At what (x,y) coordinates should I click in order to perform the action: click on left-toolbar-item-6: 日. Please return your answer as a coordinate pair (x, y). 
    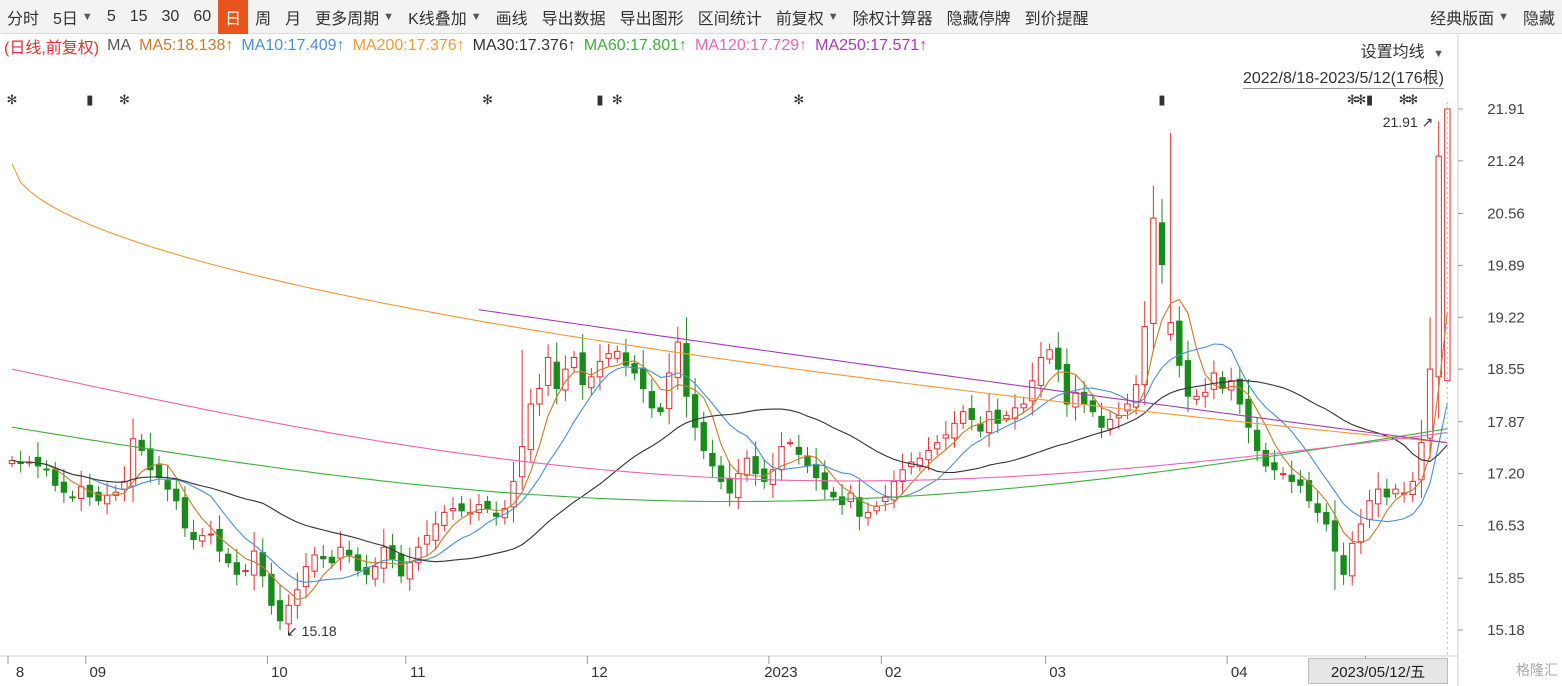
    Looking at the image, I should click on (233, 17).